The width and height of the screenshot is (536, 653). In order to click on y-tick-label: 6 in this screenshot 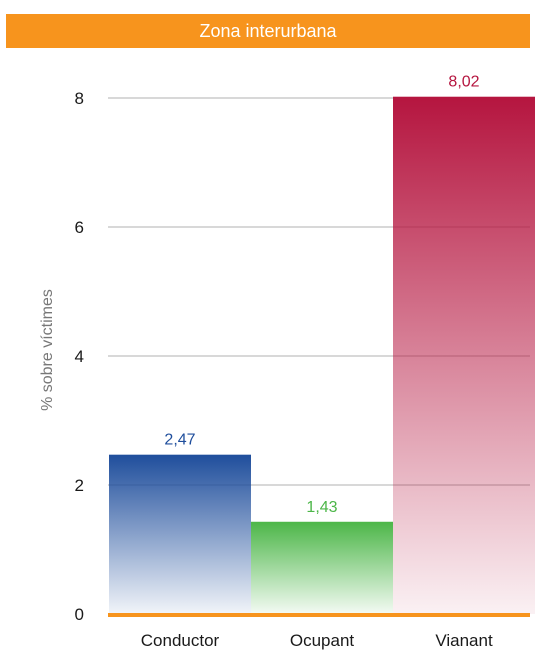, I will do `click(79, 227)`.